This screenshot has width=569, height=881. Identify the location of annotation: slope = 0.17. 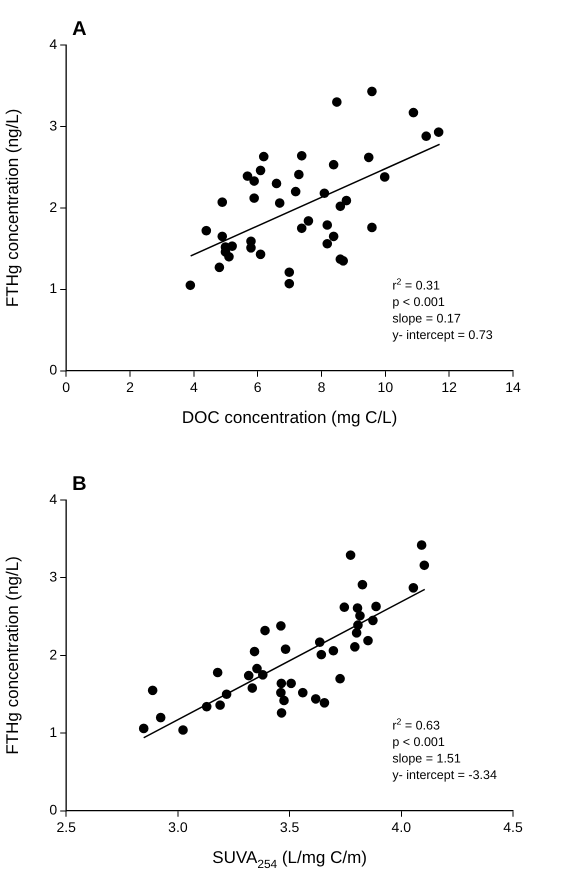
(426, 318).